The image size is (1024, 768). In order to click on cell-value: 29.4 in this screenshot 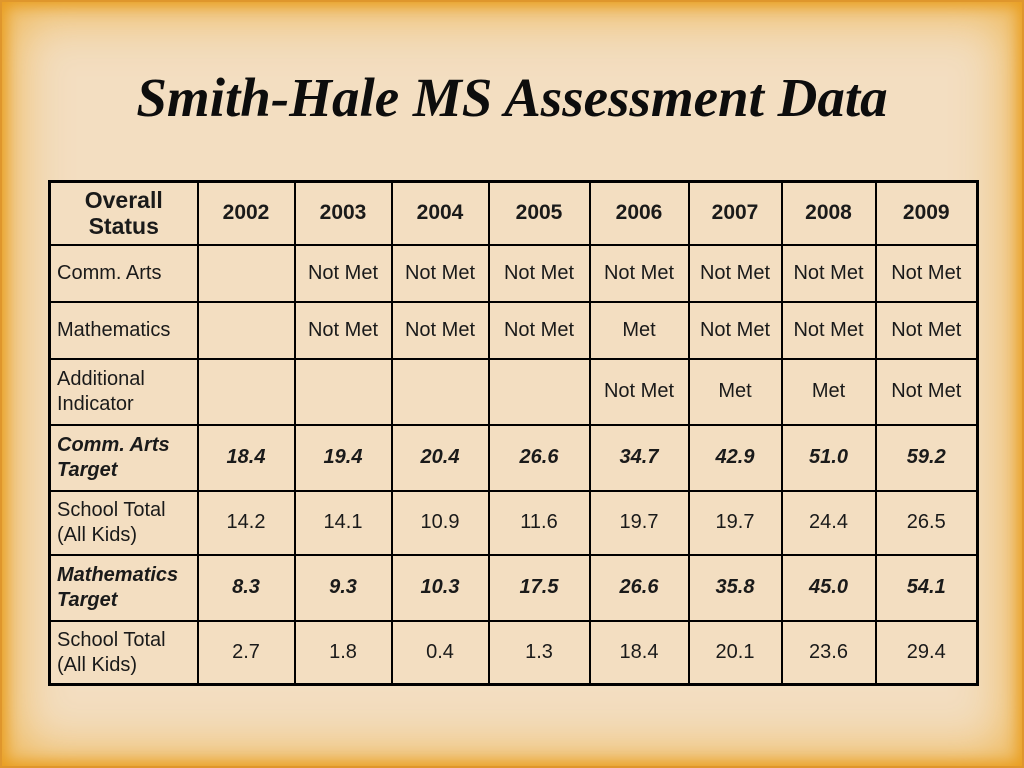, I will do `click(926, 652)`.